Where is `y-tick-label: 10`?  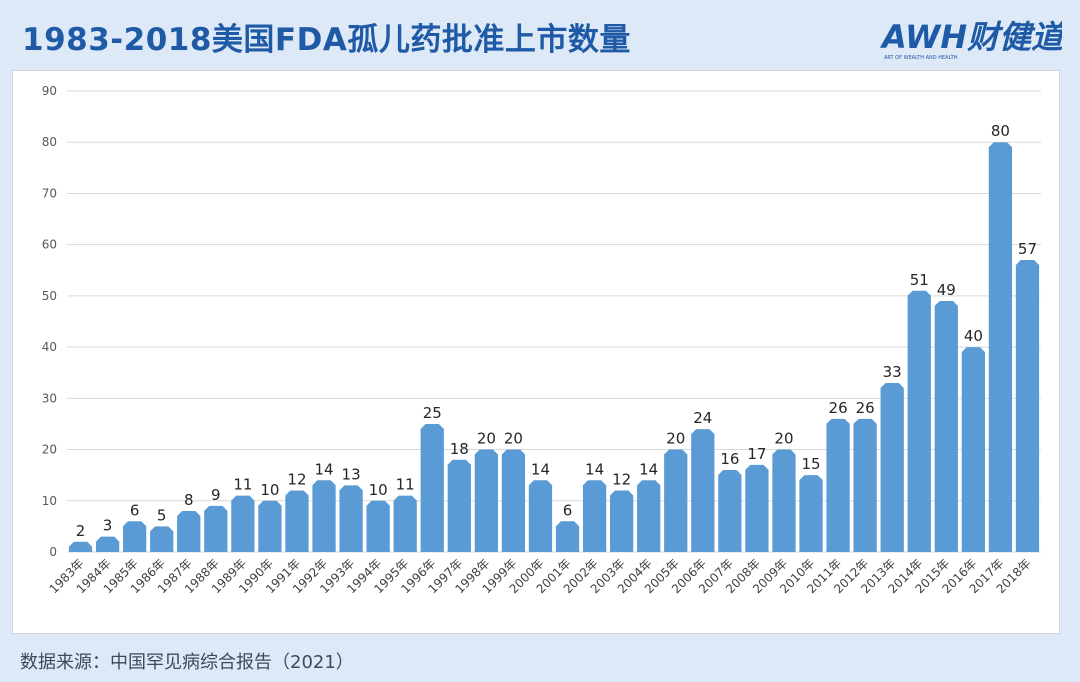 y-tick-label: 10 is located at coordinates (49, 501).